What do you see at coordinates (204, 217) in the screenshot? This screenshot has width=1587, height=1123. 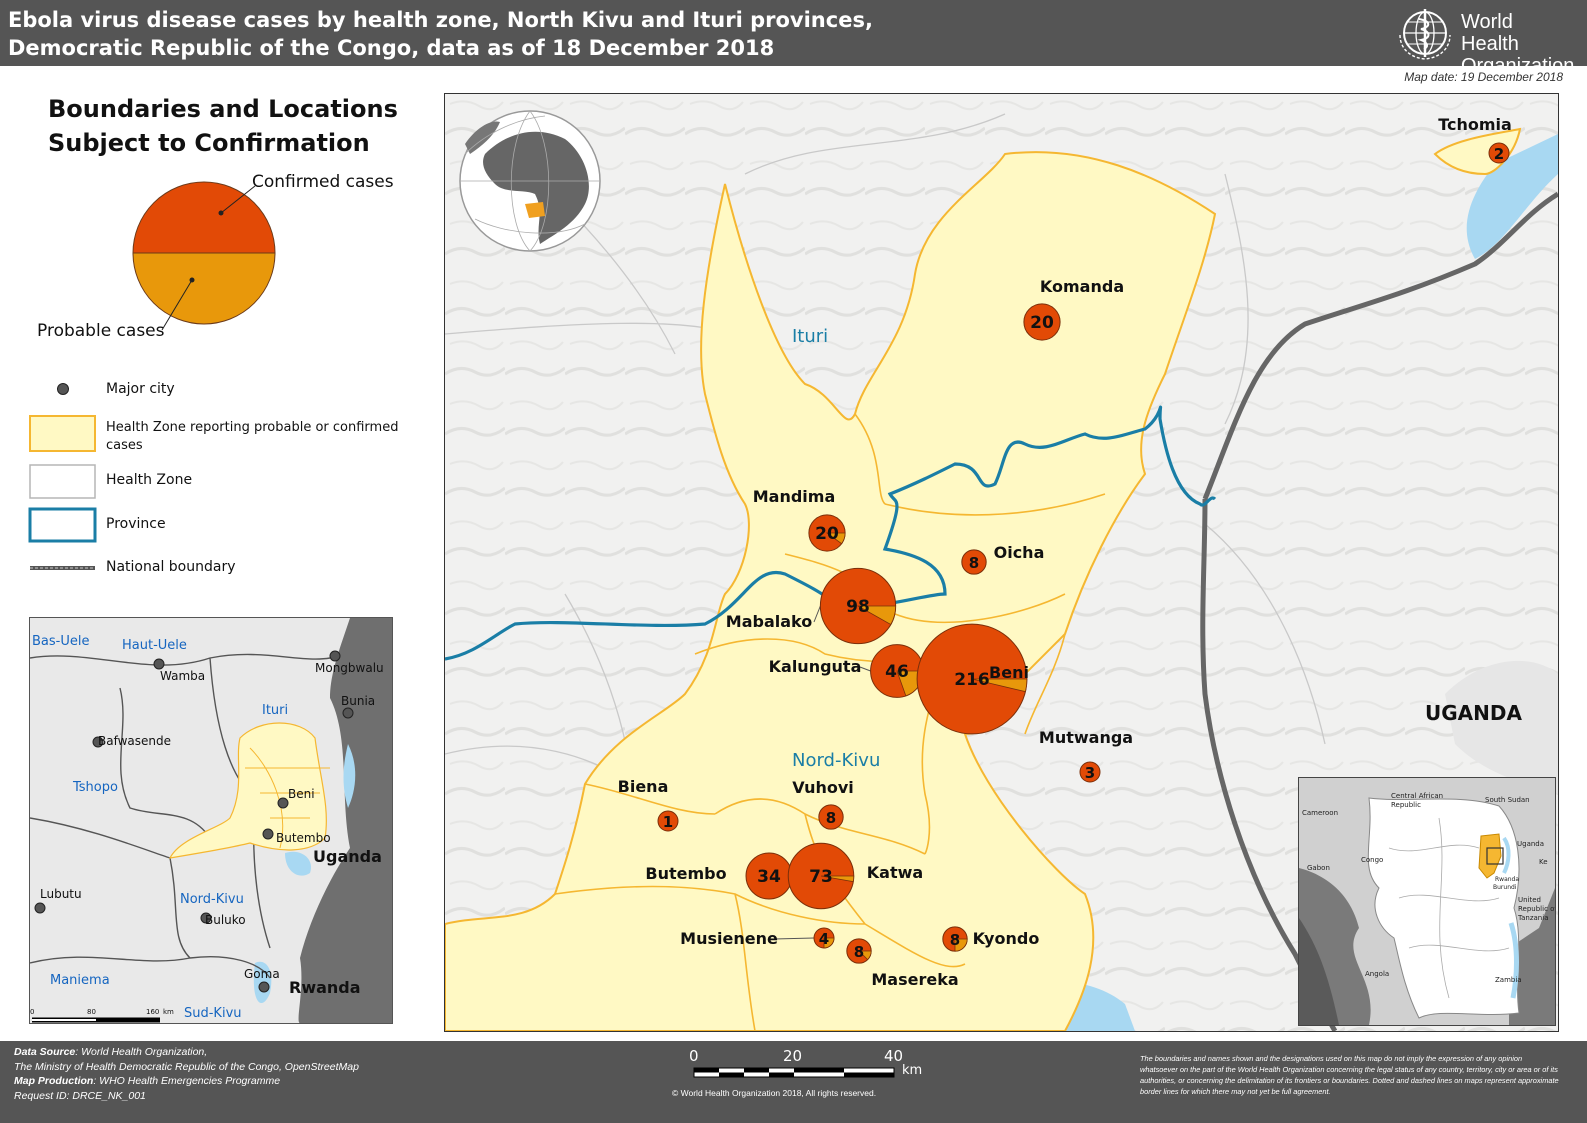 I see `legend-confirmed-half` at bounding box center [204, 217].